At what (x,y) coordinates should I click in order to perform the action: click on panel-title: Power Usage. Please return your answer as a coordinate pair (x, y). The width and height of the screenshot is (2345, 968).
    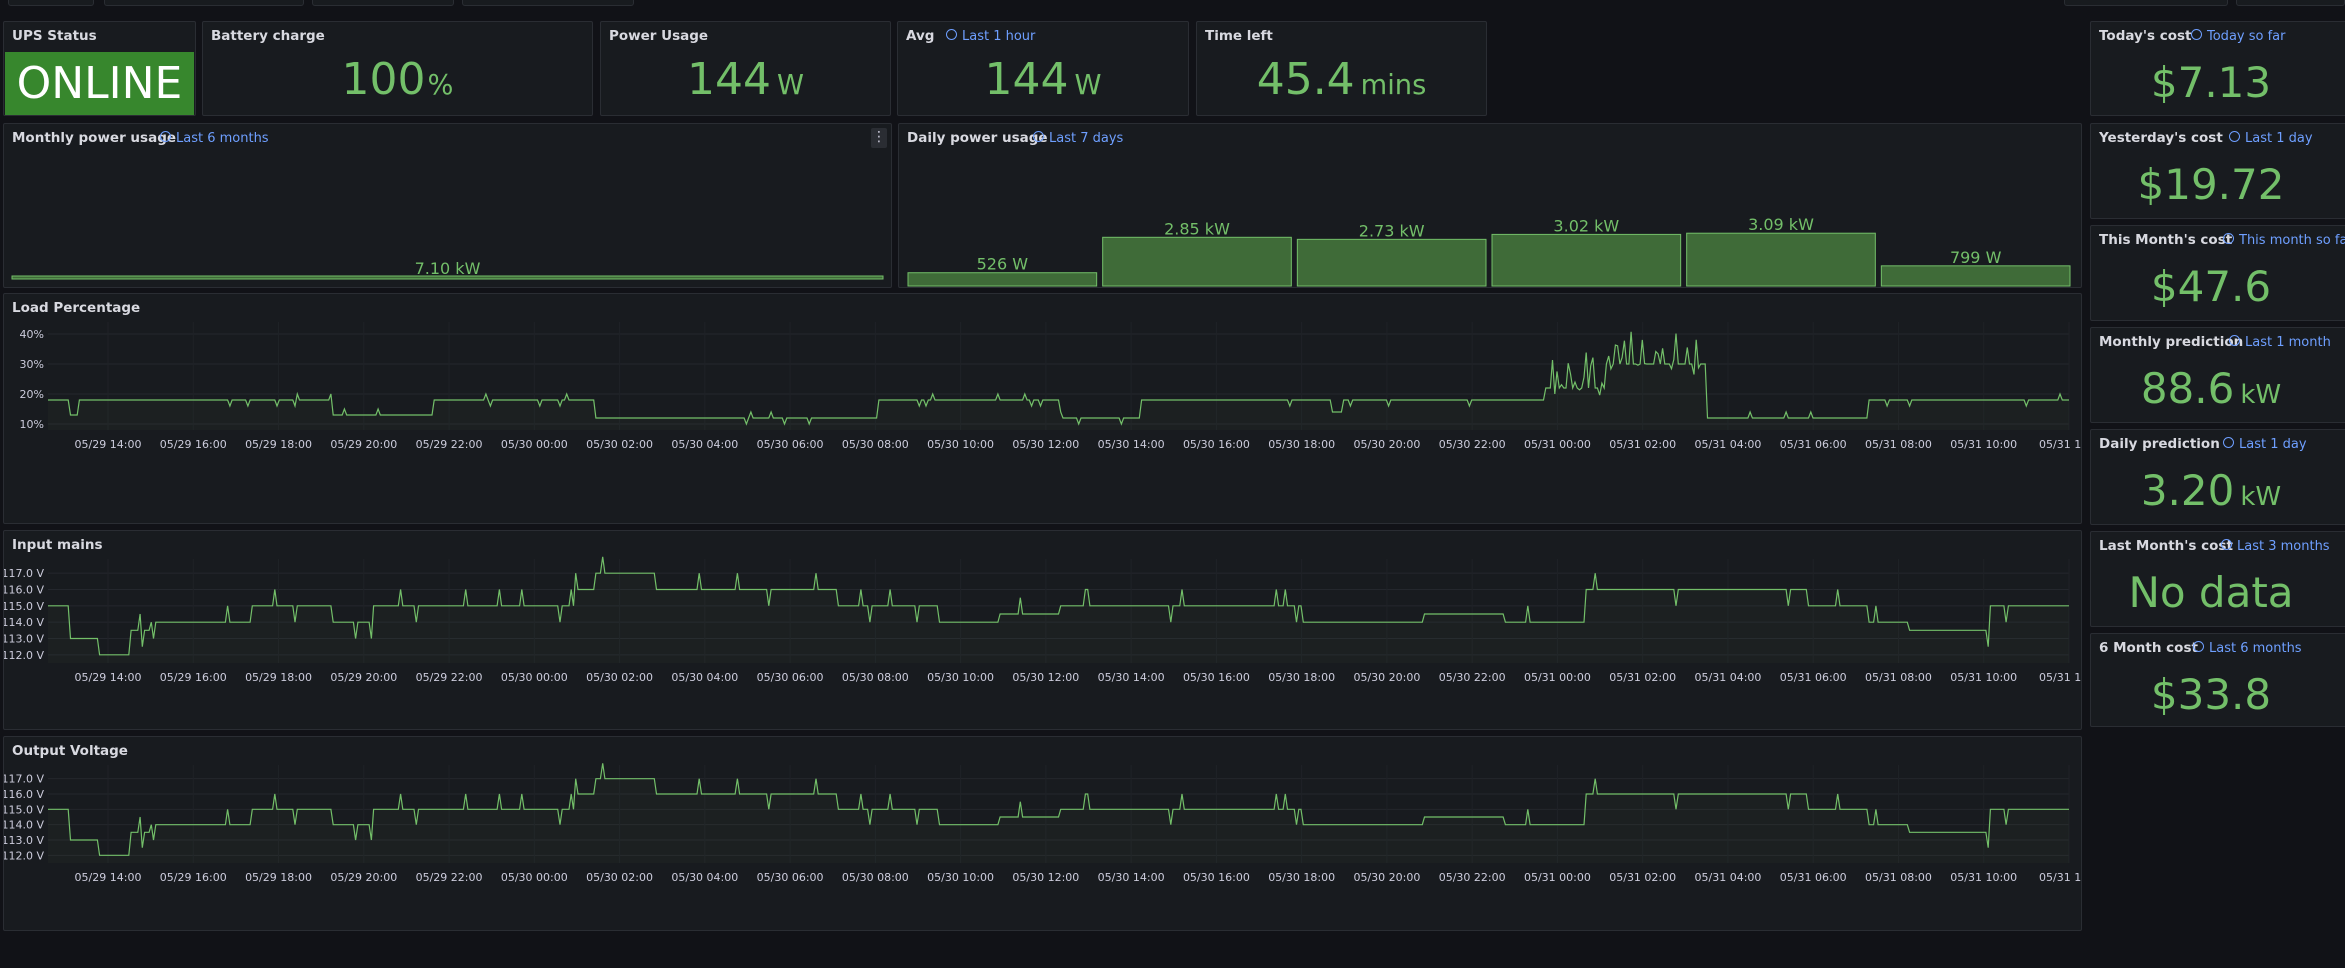
    Looking at the image, I should click on (659, 36).